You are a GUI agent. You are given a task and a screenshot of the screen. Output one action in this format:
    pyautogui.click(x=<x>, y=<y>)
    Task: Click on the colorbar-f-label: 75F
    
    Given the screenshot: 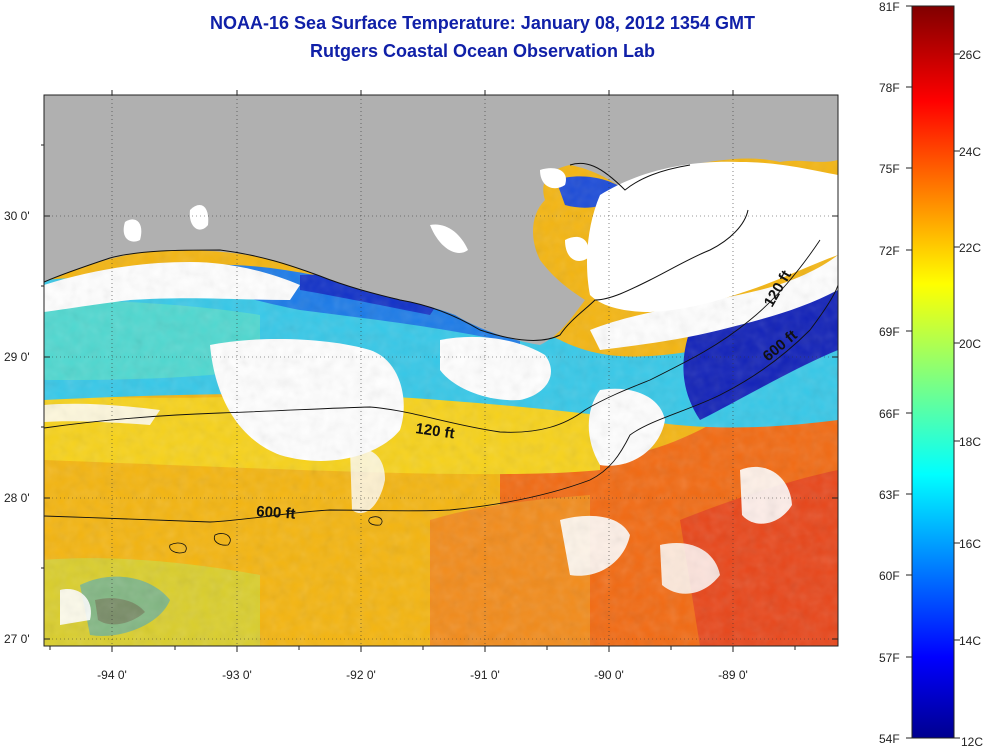 What is the action you would take?
    pyautogui.click(x=889, y=169)
    